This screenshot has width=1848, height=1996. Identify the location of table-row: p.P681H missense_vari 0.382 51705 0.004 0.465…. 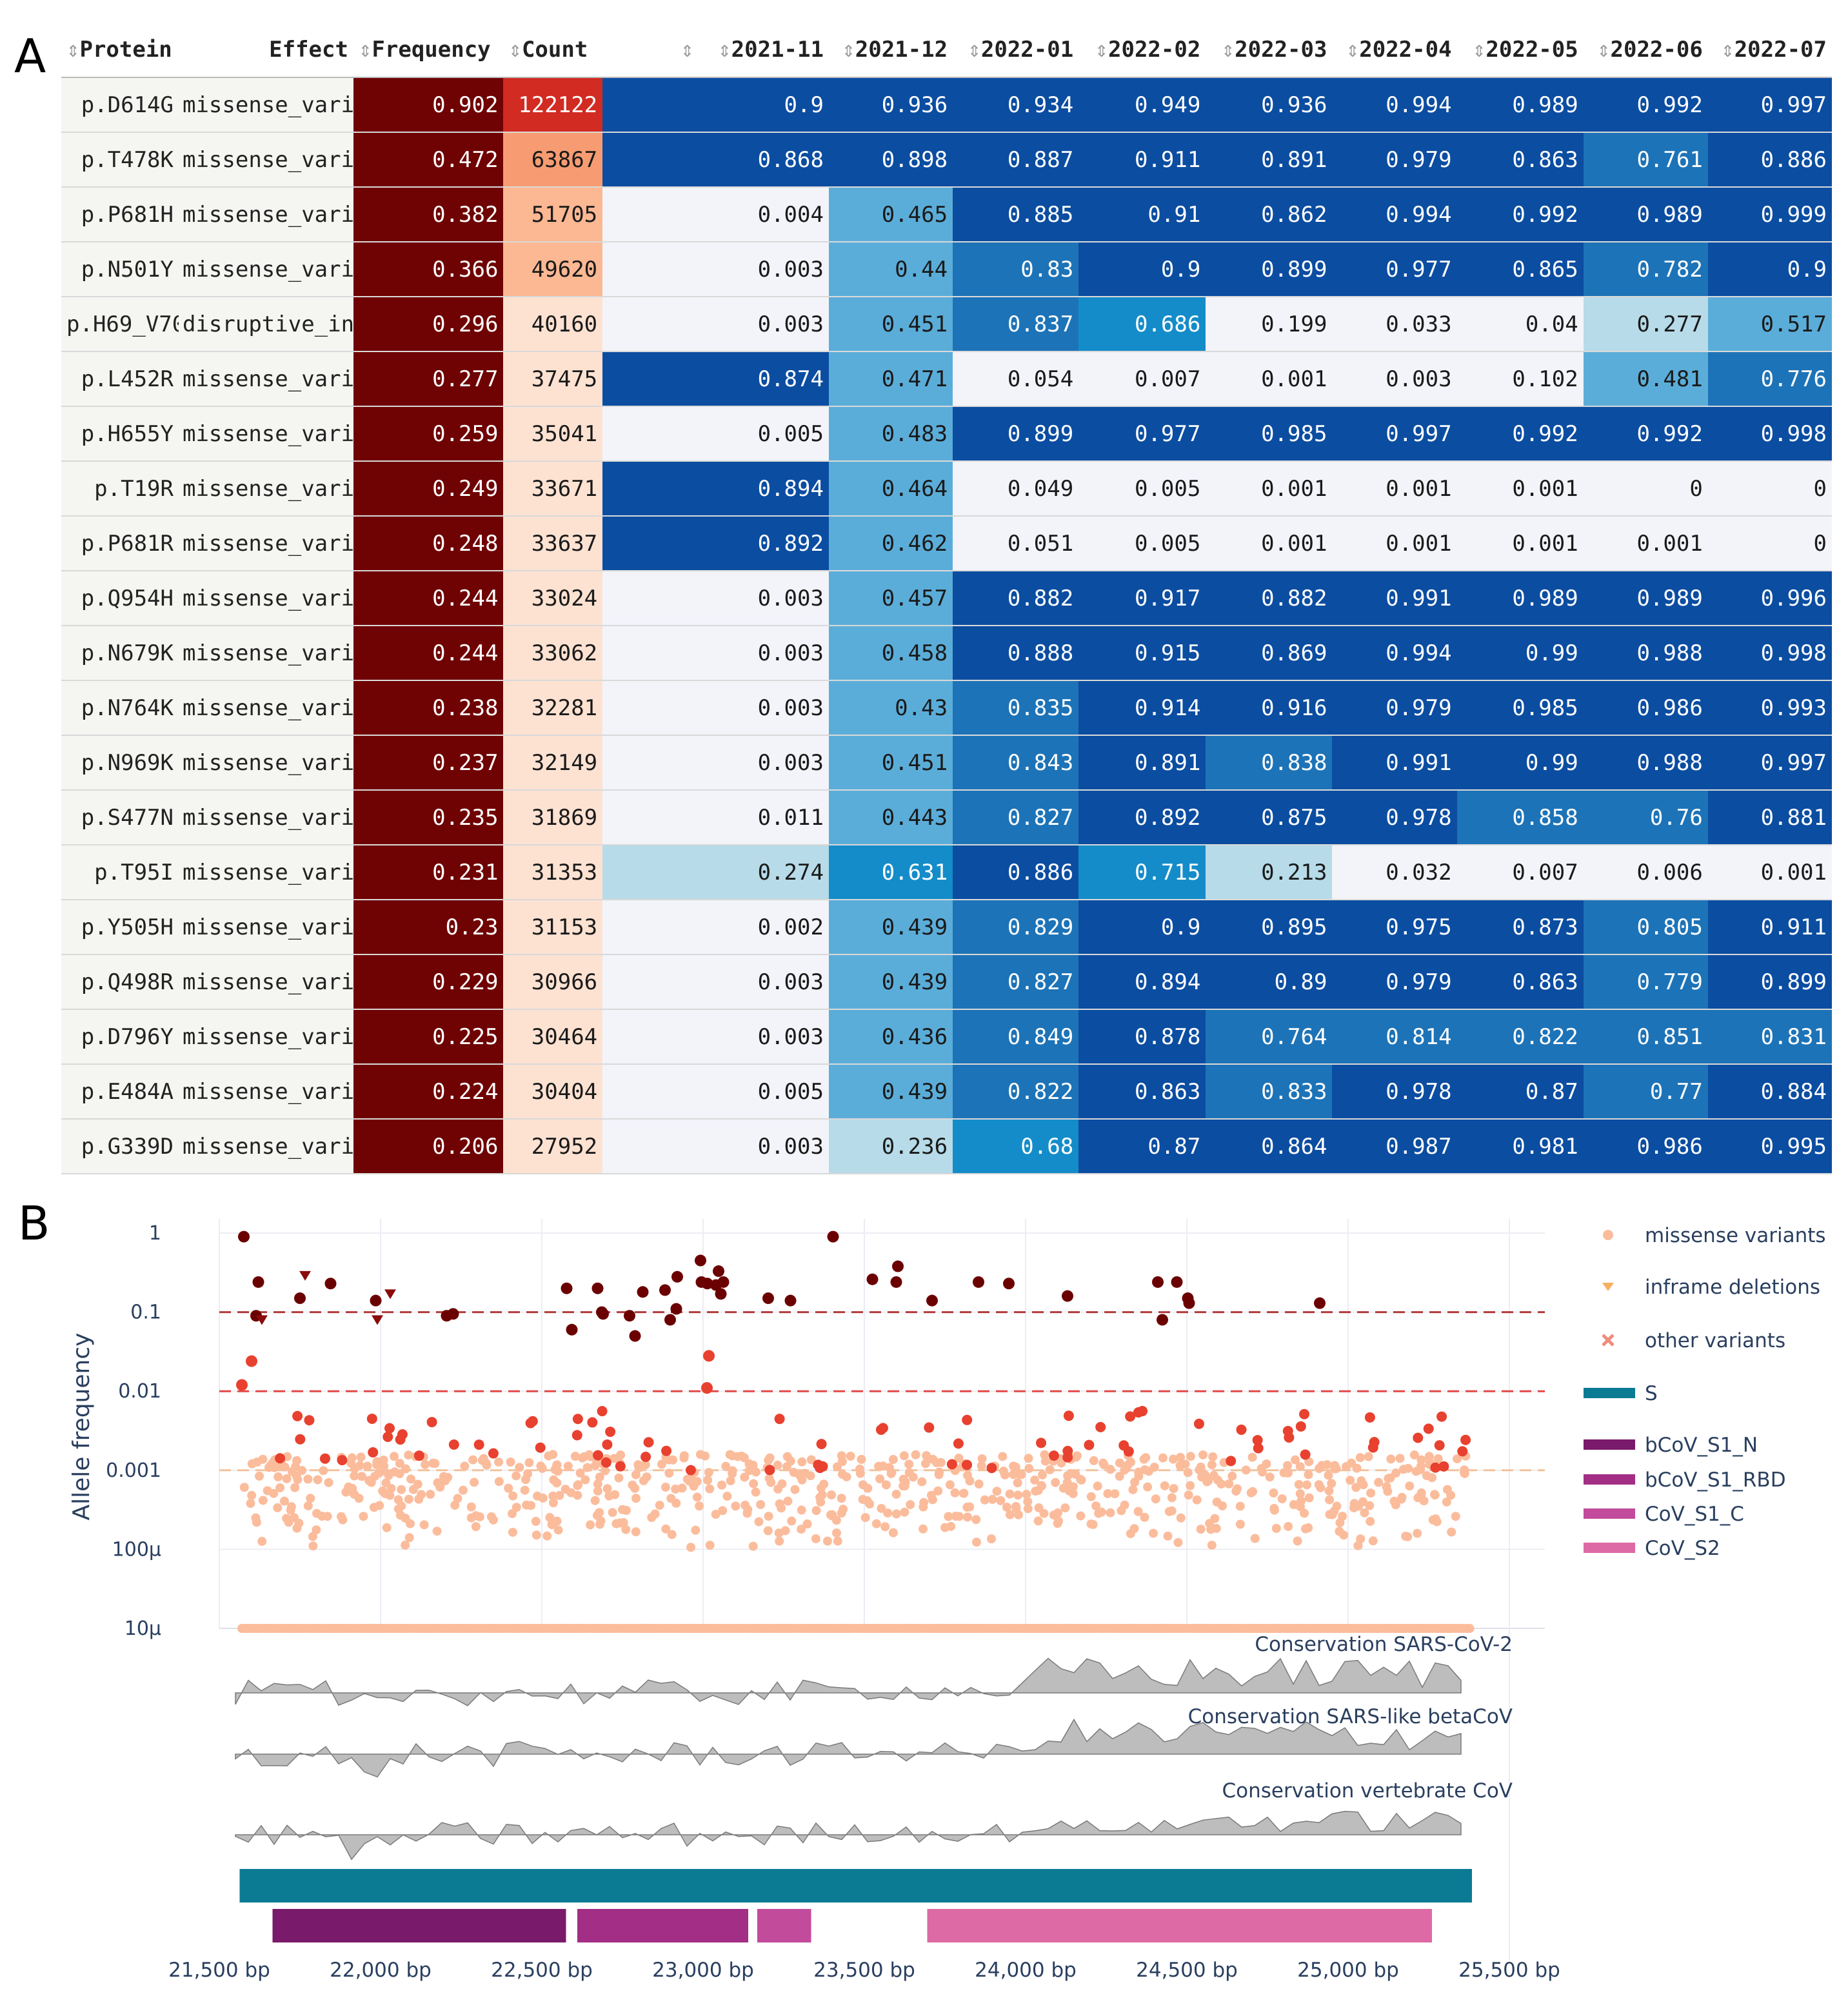
(947, 215).